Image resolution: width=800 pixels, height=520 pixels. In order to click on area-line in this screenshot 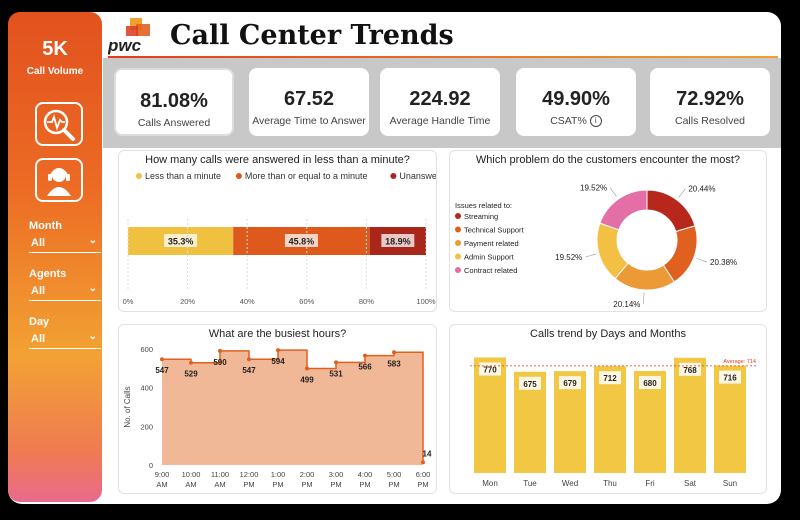, I will do `click(293, 406)`.